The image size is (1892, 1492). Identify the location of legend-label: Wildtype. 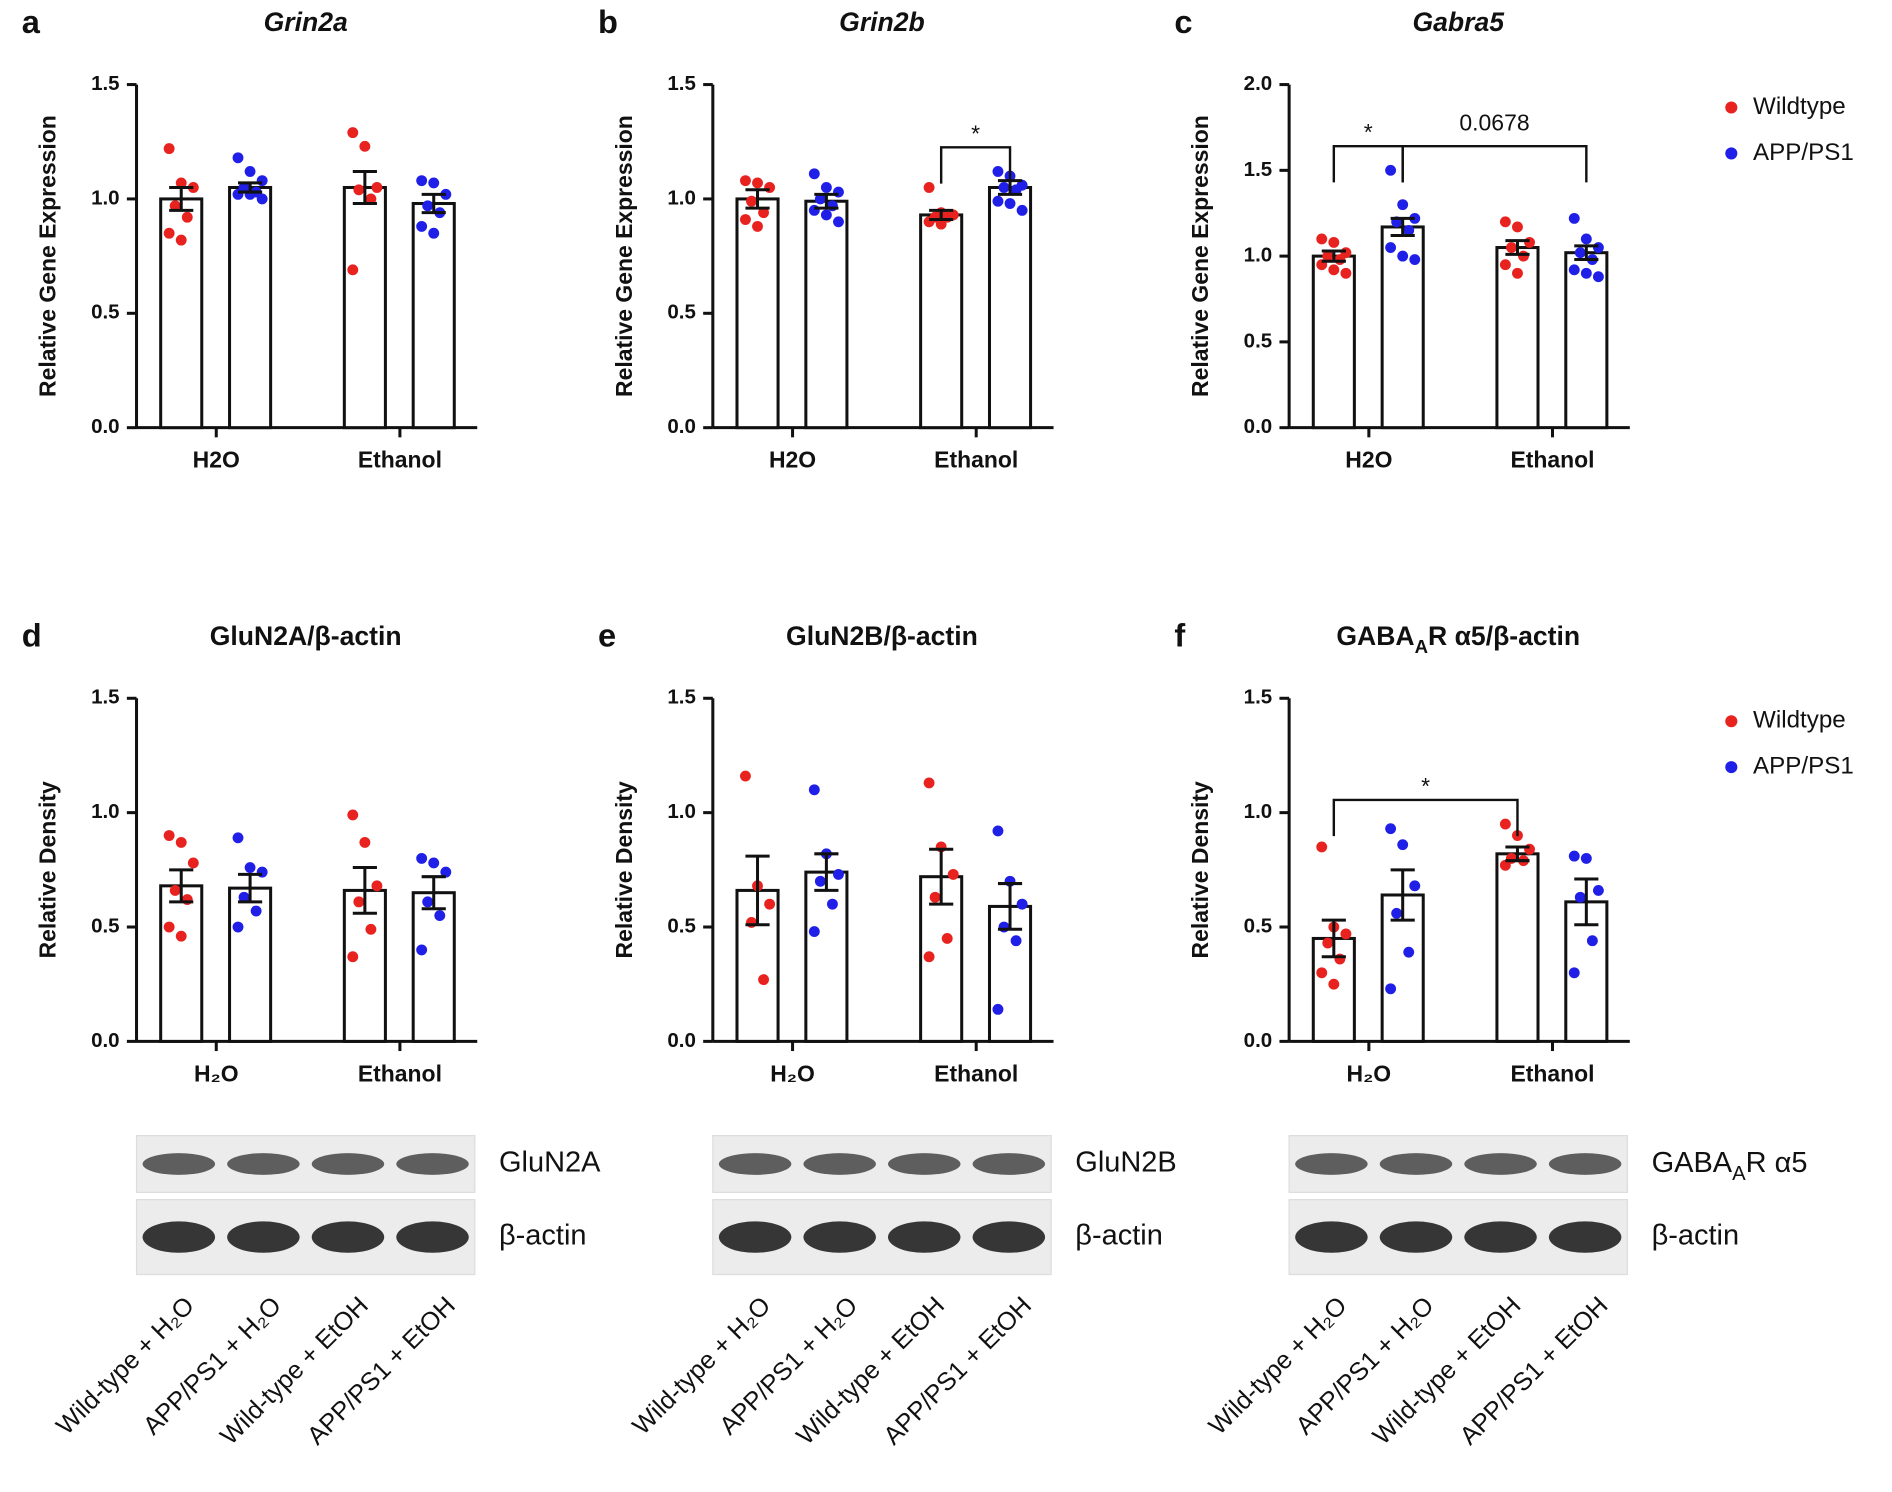
(1799, 720).